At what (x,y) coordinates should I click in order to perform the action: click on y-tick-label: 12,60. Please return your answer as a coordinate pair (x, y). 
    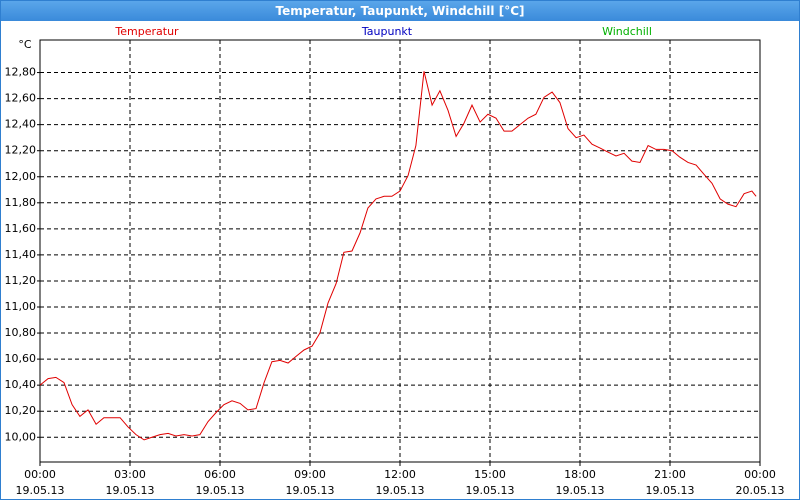
    Looking at the image, I should click on (21, 98).